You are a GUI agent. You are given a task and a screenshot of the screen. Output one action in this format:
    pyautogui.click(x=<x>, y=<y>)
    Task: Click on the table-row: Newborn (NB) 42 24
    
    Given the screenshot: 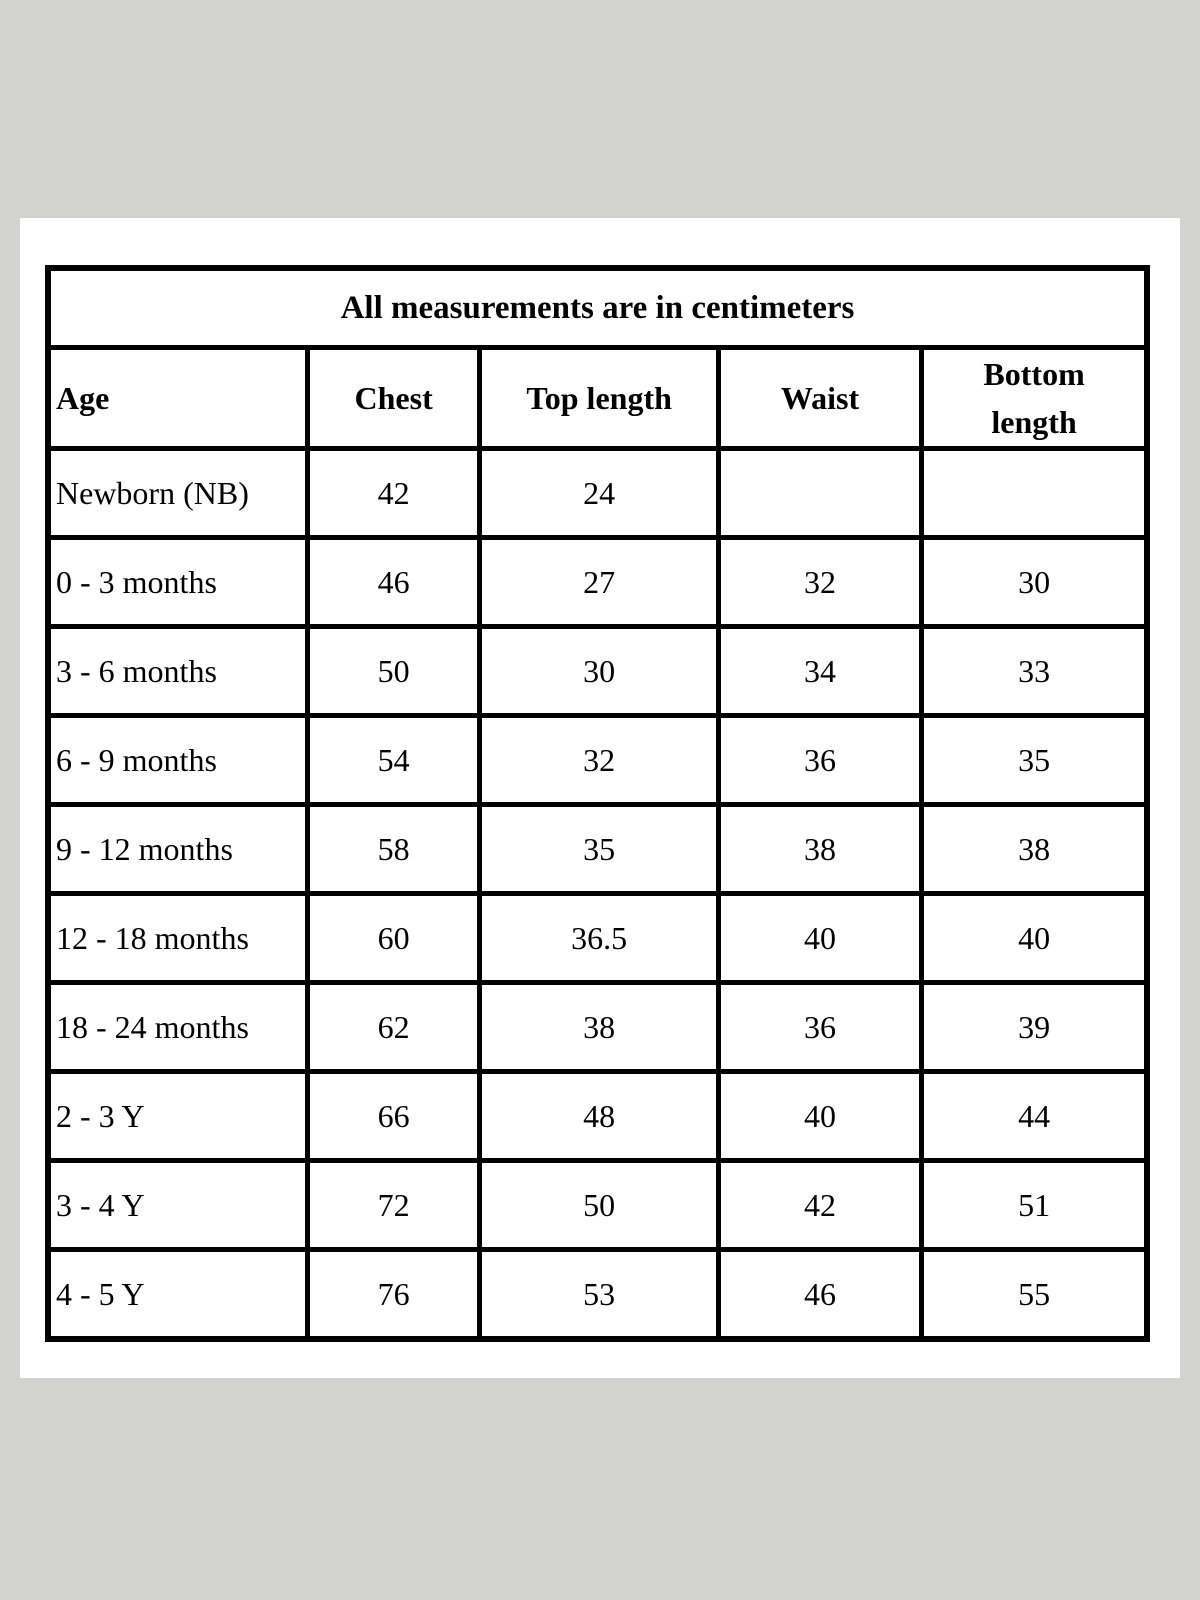 What is the action you would take?
    pyautogui.click(x=597, y=493)
    